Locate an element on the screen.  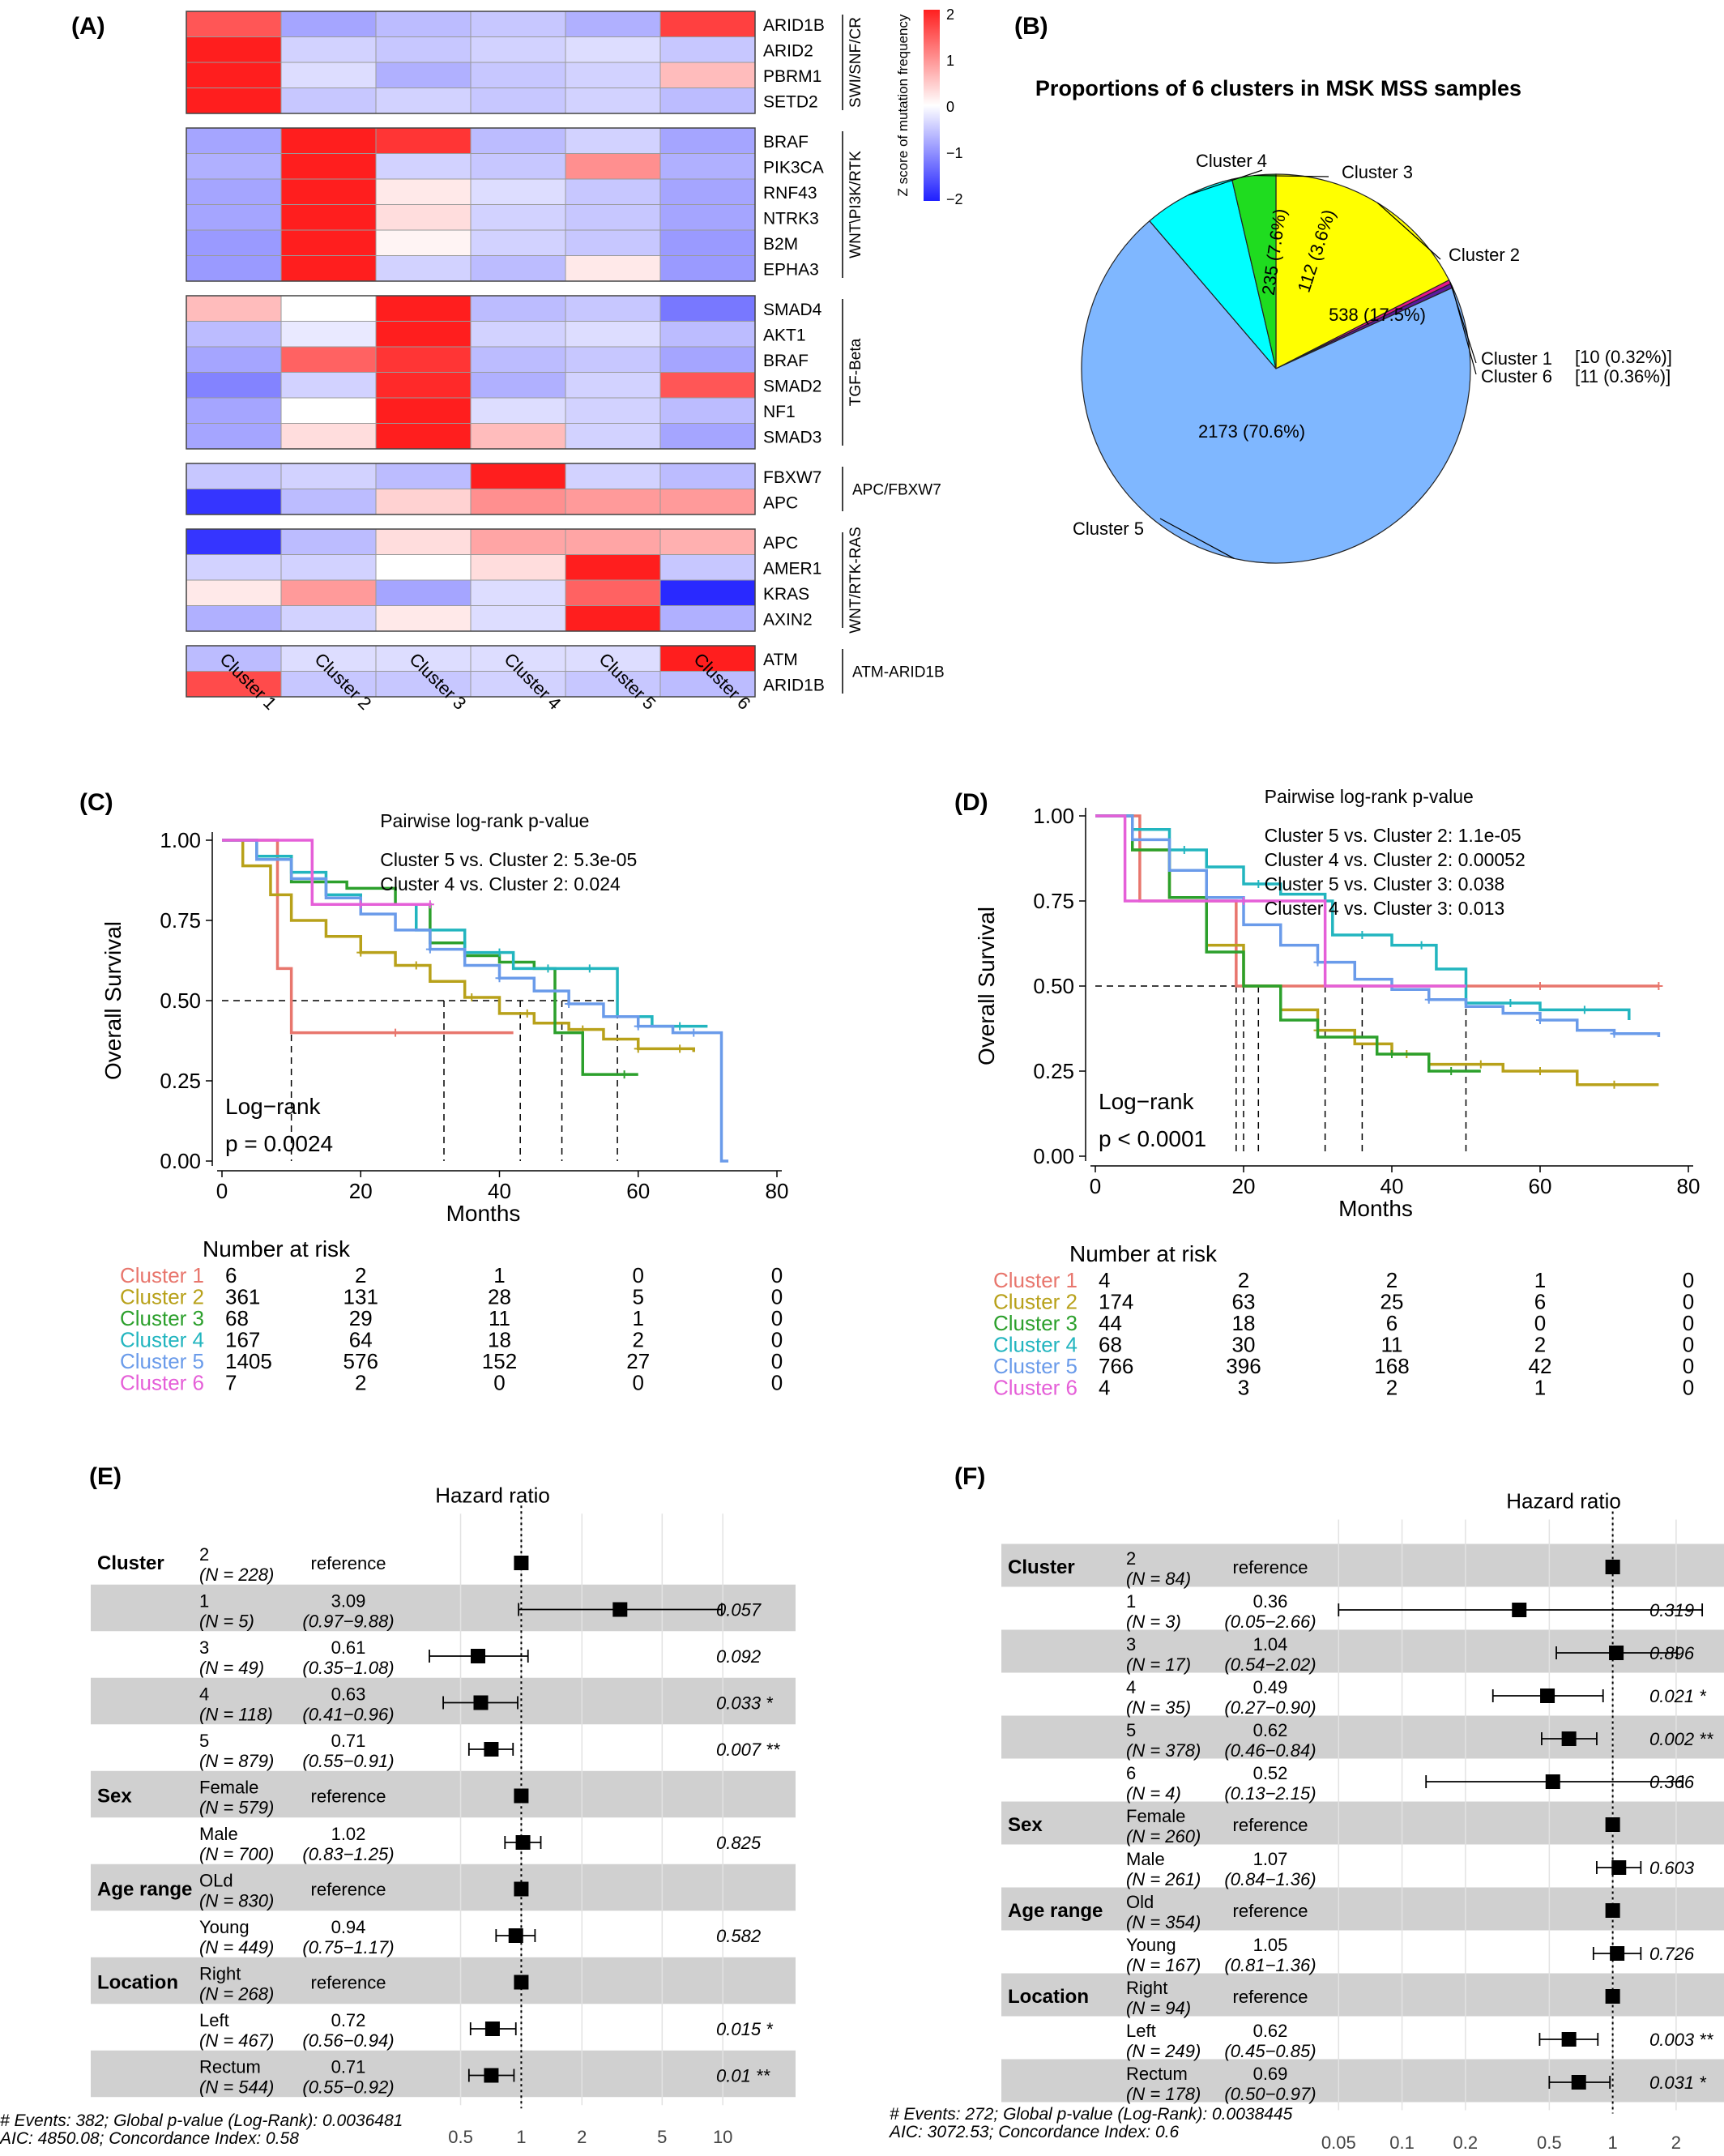
risk-table-value: 11 is located at coordinates (1392, 1345).